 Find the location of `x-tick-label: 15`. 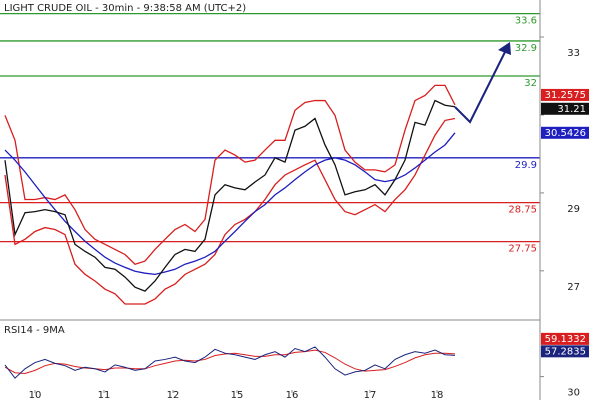

x-tick-label: 15 is located at coordinates (237, 395).